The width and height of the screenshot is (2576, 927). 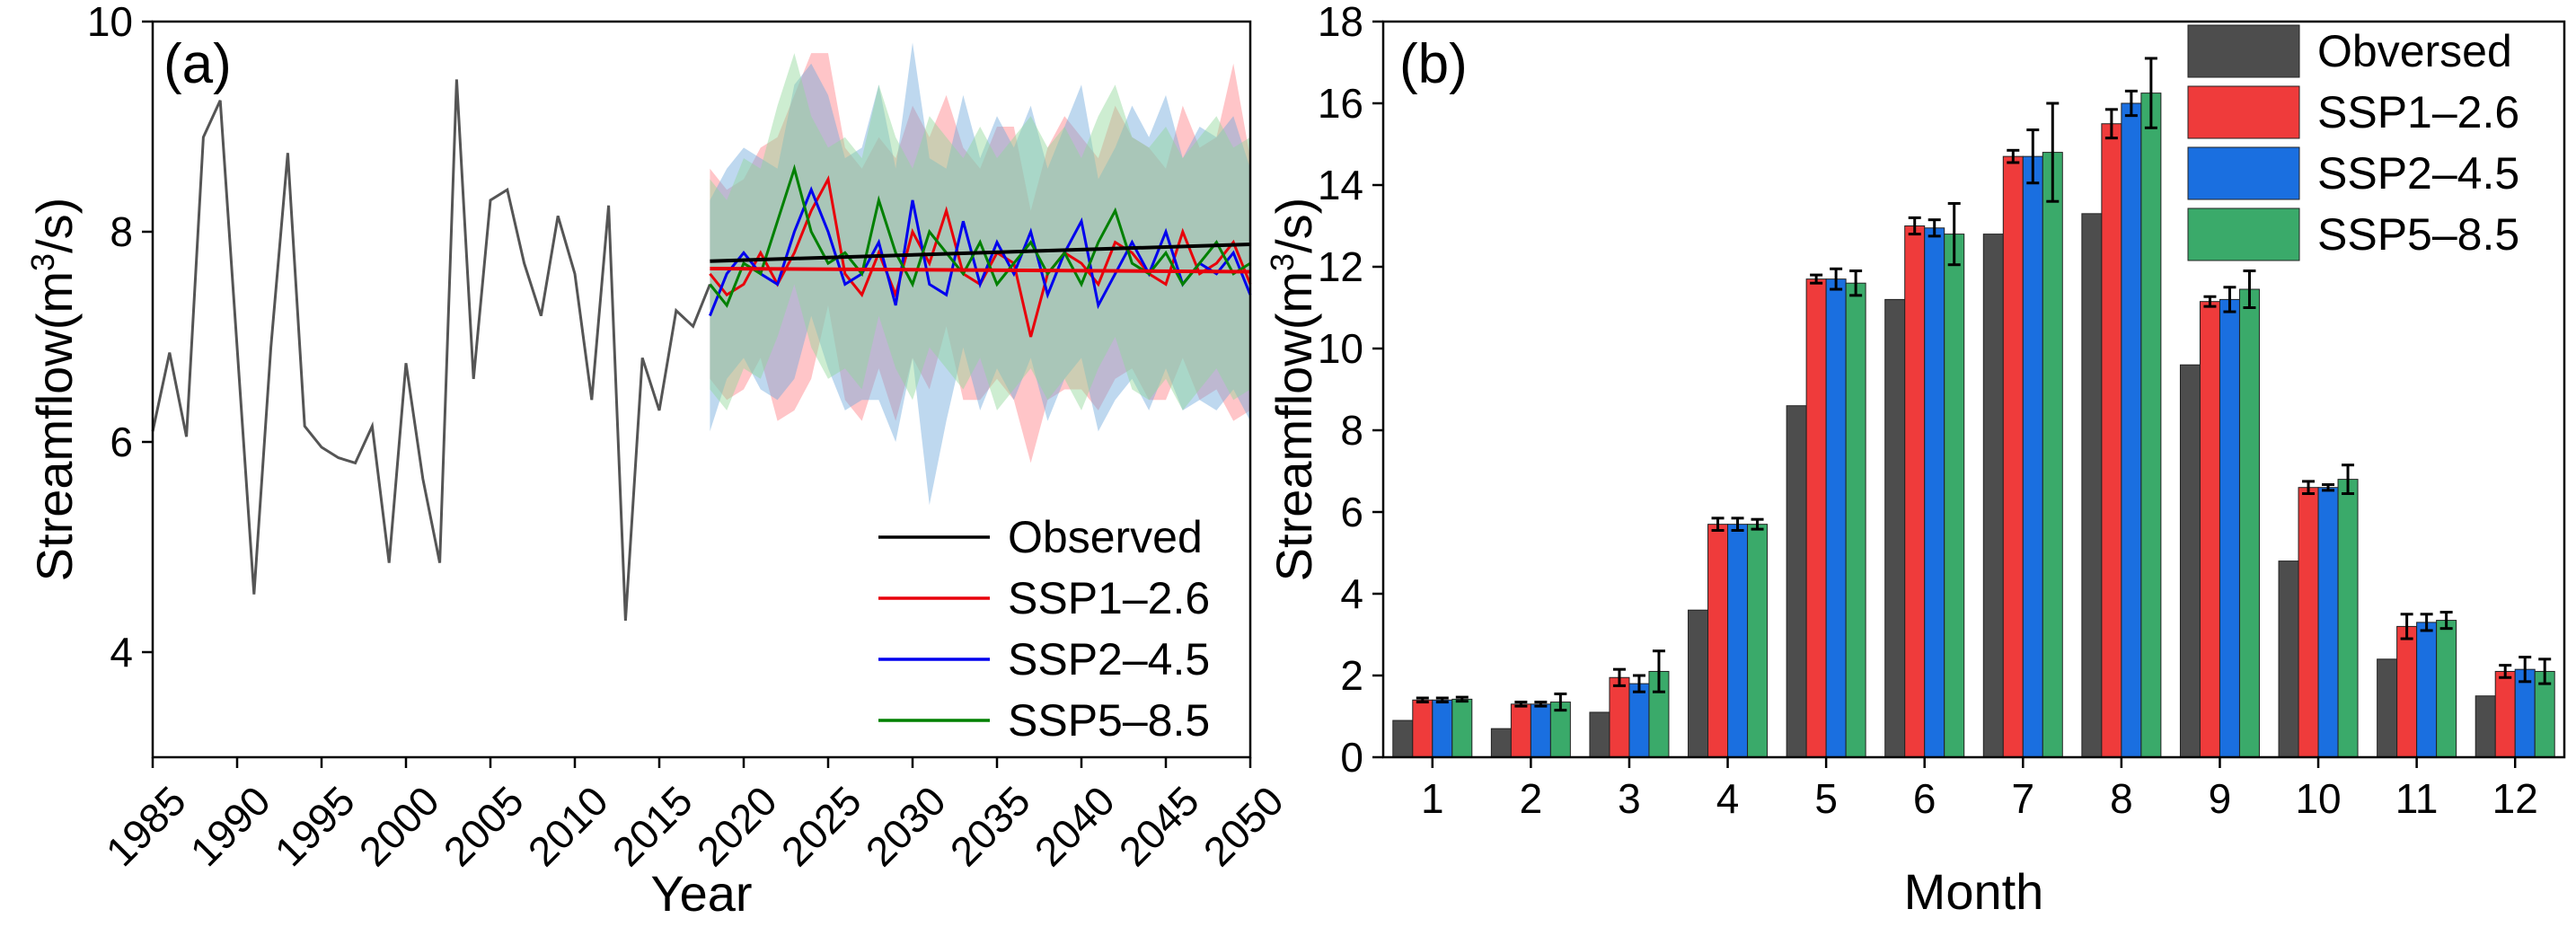 What do you see at coordinates (315, 826) in the screenshot?
I see `x-tick-label: 1995` at bounding box center [315, 826].